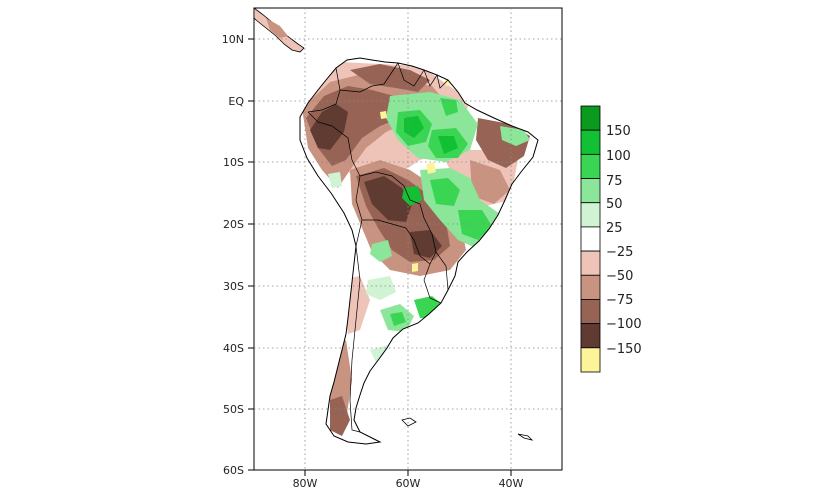 Image resolution: width=820 pixels, height=495 pixels. I want to click on legend-label: 50, so click(614, 204).